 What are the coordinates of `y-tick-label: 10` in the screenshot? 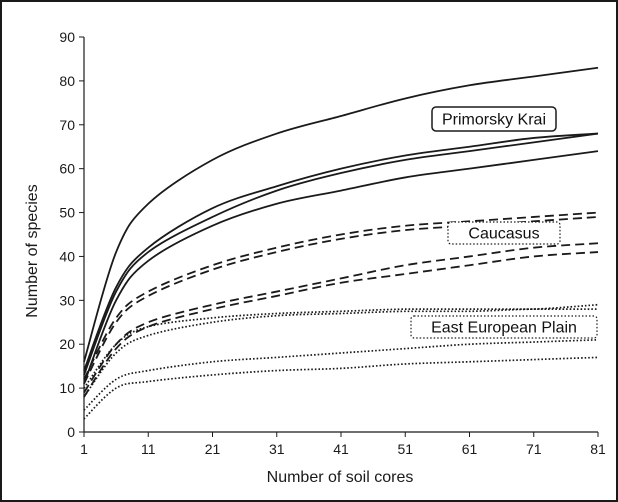 It's located at (67, 388).